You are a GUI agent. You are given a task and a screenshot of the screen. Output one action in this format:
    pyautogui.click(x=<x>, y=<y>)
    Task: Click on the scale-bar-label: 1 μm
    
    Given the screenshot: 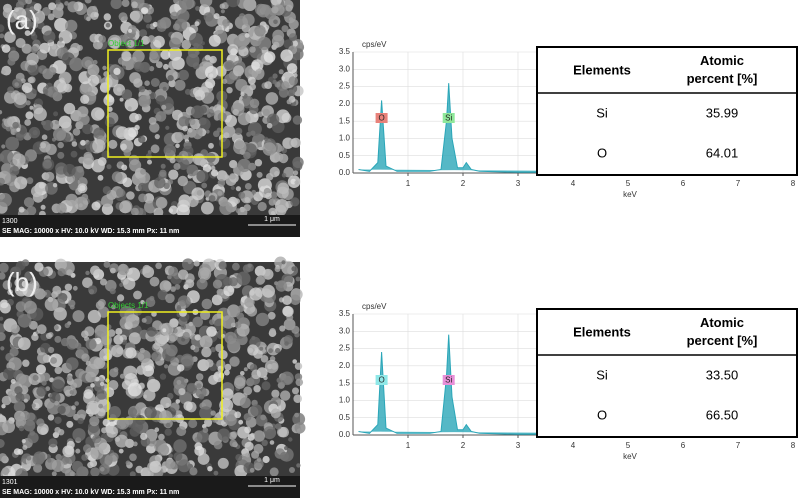 What is the action you would take?
    pyautogui.click(x=272, y=219)
    